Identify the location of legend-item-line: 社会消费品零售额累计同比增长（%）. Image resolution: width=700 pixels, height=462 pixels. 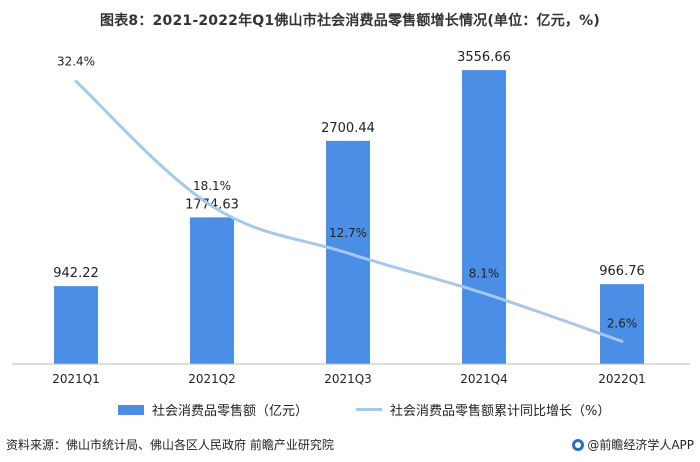
(483, 409).